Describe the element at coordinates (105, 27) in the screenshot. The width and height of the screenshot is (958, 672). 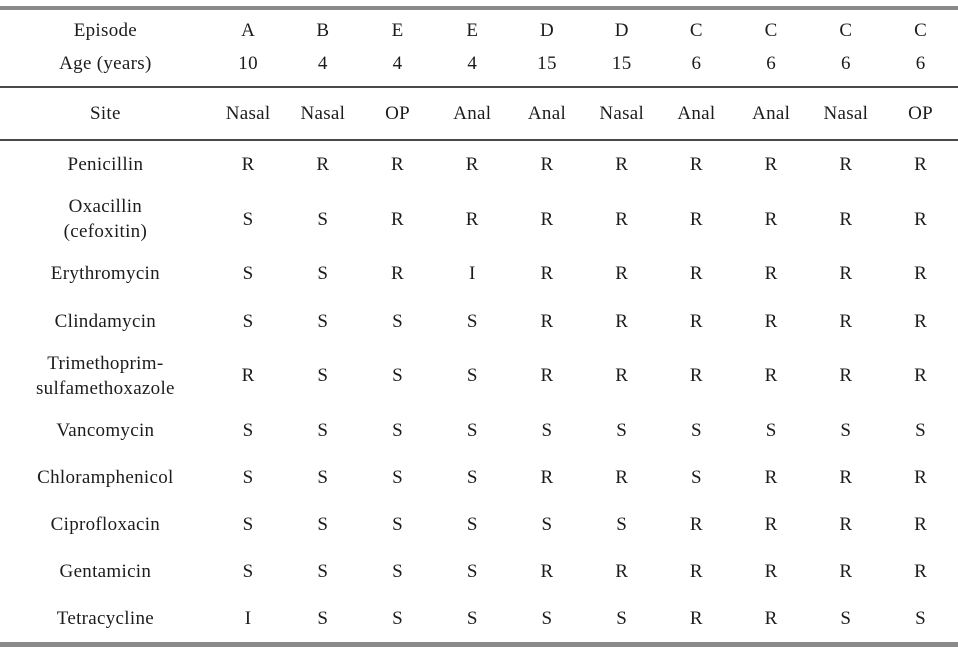
I see `row-label: Episode` at that location.